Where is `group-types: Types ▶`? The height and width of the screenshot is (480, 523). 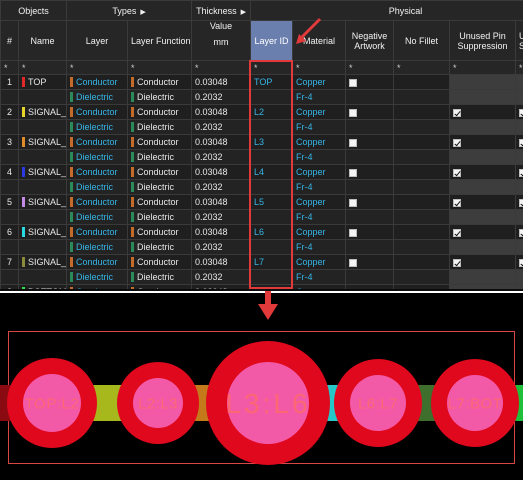 group-types: Types ▶ is located at coordinates (129, 10).